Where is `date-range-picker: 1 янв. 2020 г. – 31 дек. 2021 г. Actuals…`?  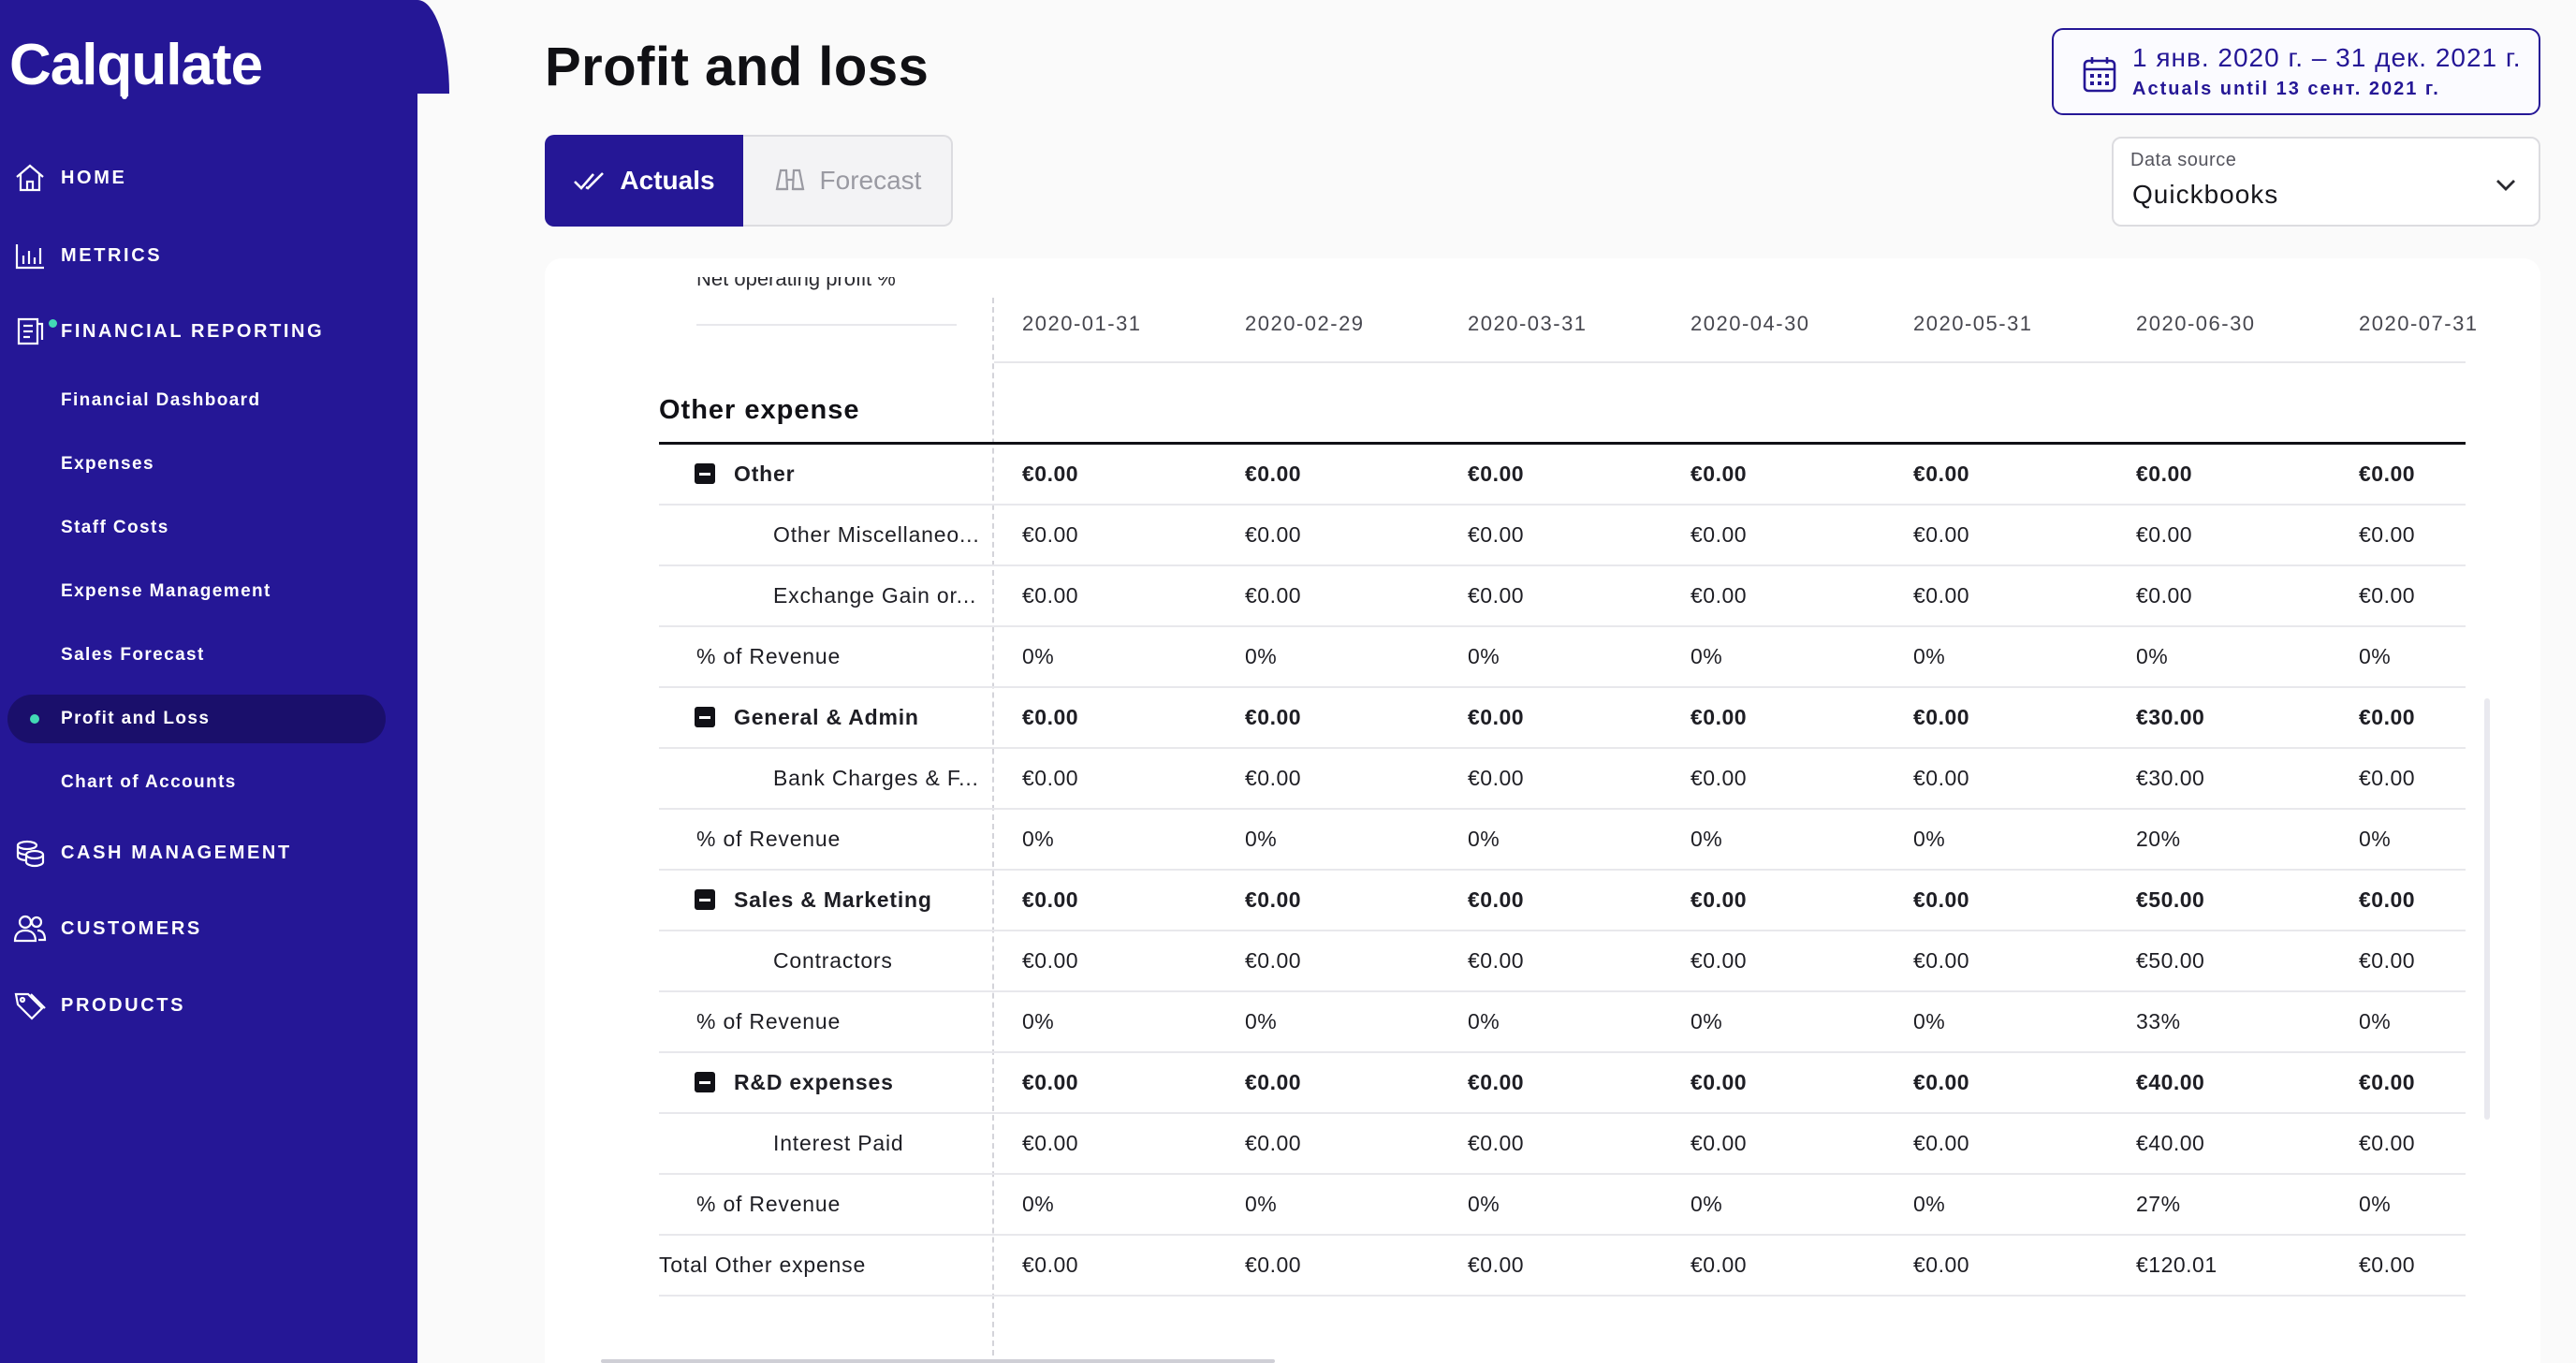 date-range-picker: 1 янв. 2020 г. – 31 дек. 2021 г. Actuals… is located at coordinates (2296, 71).